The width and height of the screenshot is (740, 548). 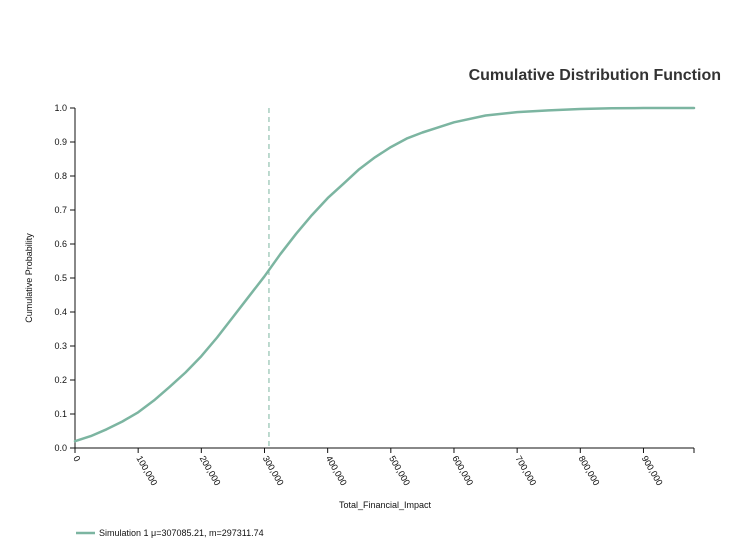 I want to click on x-tick-label: 900,000, so click(x=652, y=470).